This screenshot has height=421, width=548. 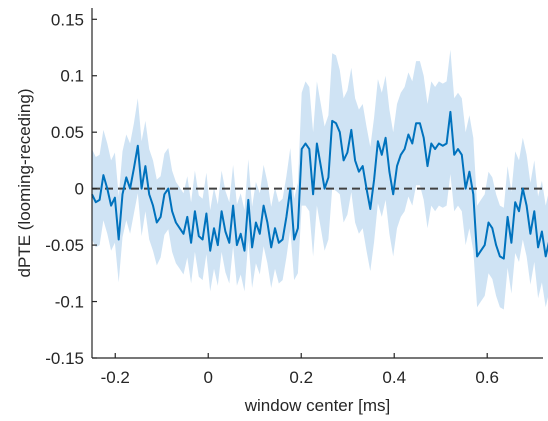 I want to click on y-tick-label: 0.05, so click(x=67, y=132).